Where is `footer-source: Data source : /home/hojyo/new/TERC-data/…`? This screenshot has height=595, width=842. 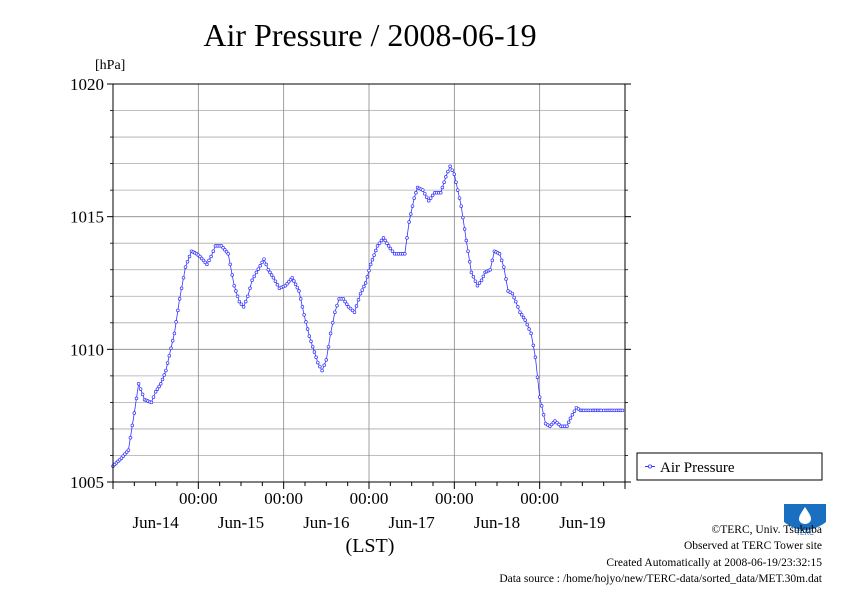
footer-source: Data source : /home/hojyo/new/TERC-data/… is located at coordinates (660, 579).